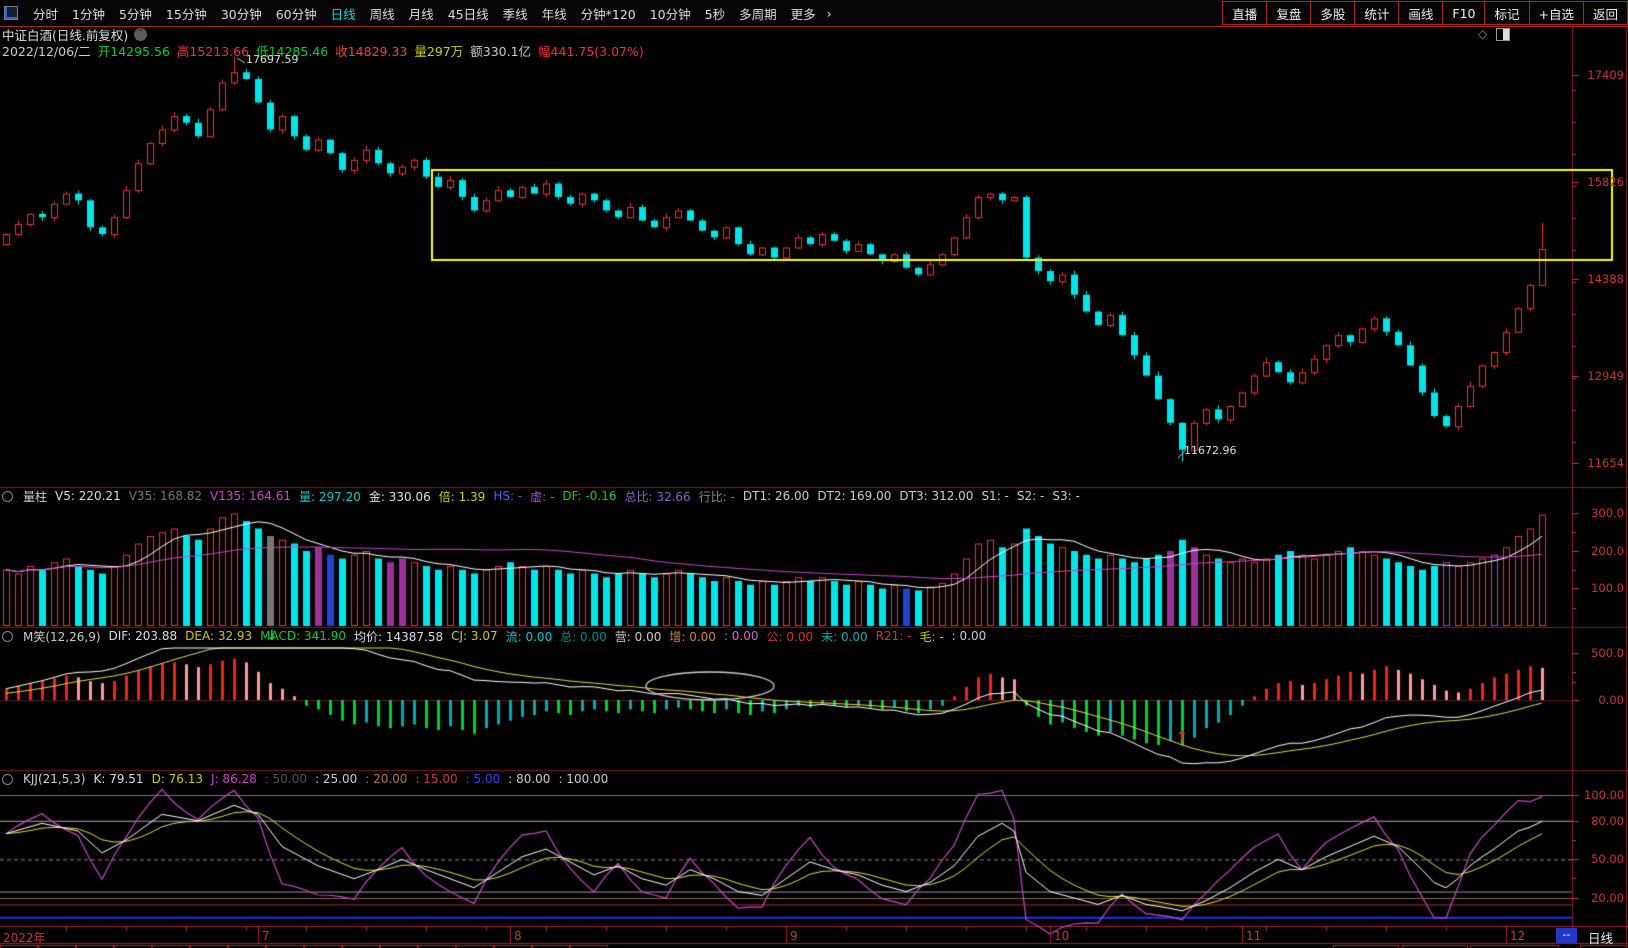 The width and height of the screenshot is (1628, 948). What do you see at coordinates (75, 35) in the screenshot?
I see `title-row: 中证白酒(日线.前复权) ˅` at bounding box center [75, 35].